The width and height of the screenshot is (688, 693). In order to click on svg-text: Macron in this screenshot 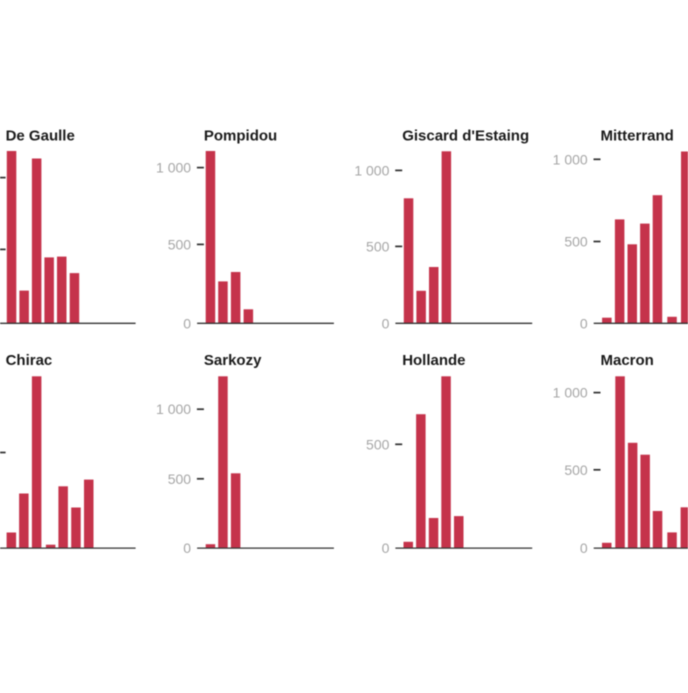, I will do `click(627, 360)`.